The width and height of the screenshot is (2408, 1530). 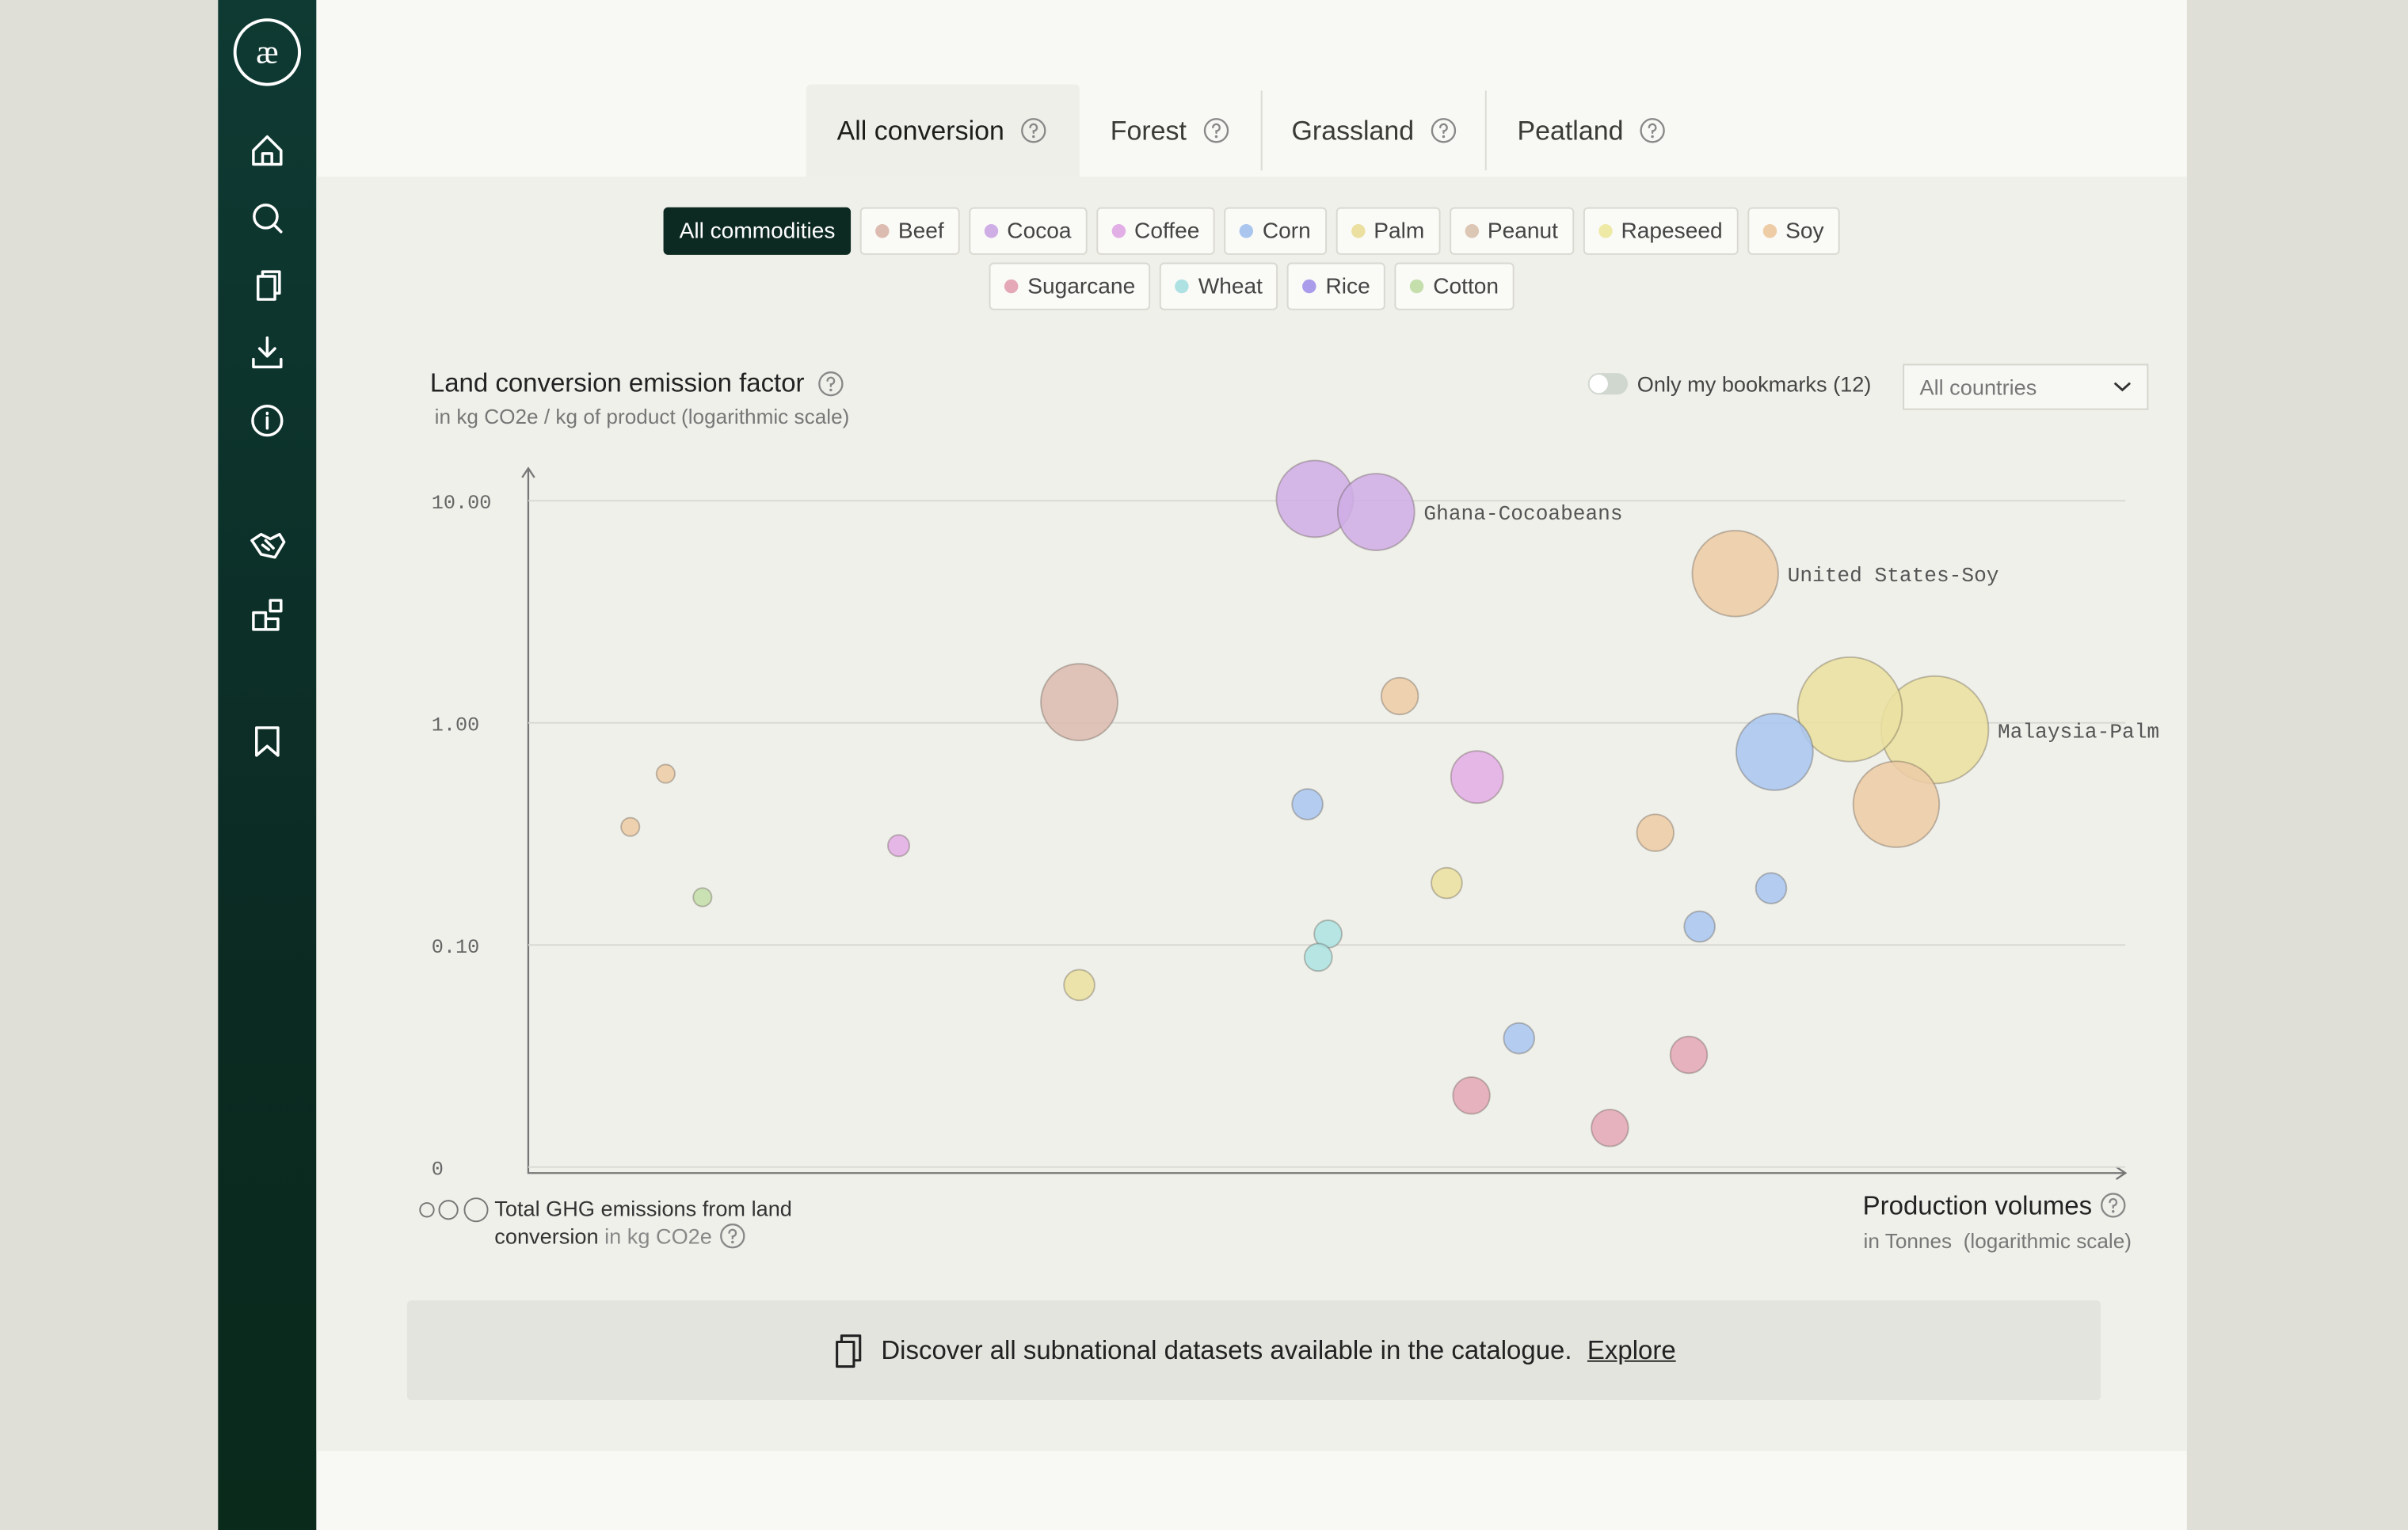 What do you see at coordinates (1070, 286) in the screenshot?
I see `filter-chip: Sugarcane` at bounding box center [1070, 286].